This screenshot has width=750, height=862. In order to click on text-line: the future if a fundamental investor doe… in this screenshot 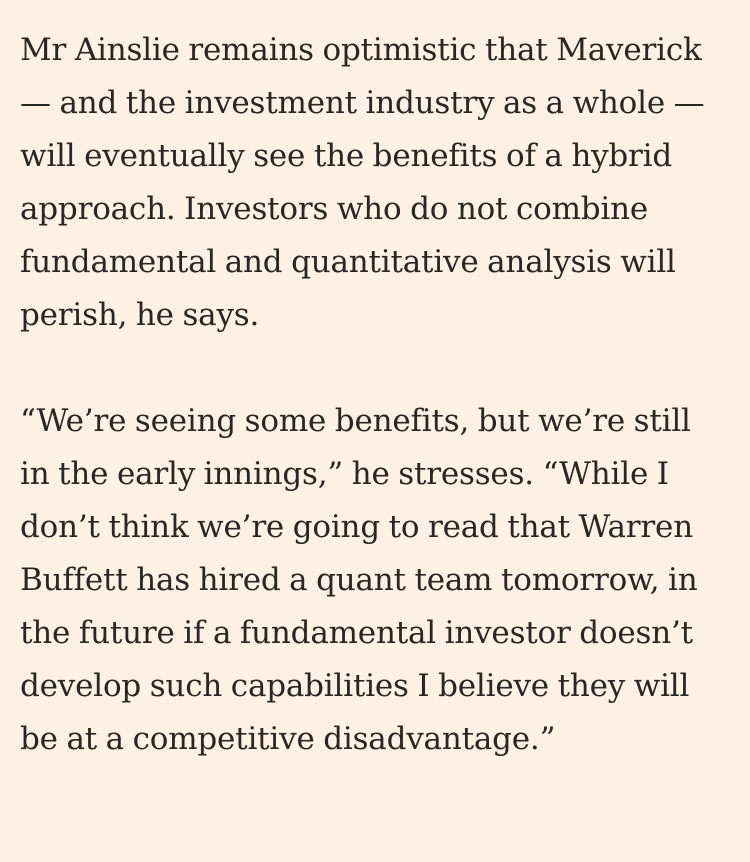, I will do `click(356, 633)`.